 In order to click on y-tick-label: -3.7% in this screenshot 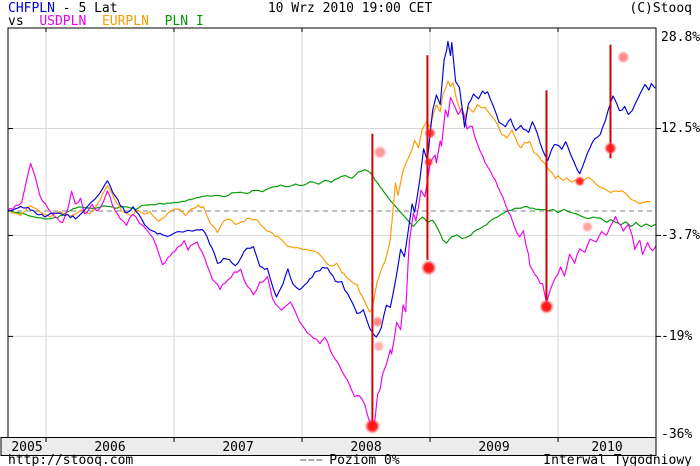, I will do `click(680, 235)`.